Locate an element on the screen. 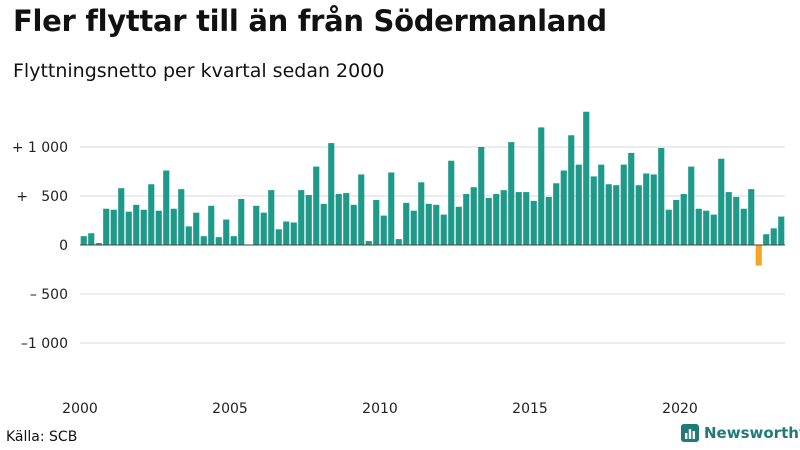  y-tick-label: + 500 is located at coordinates (42, 197).